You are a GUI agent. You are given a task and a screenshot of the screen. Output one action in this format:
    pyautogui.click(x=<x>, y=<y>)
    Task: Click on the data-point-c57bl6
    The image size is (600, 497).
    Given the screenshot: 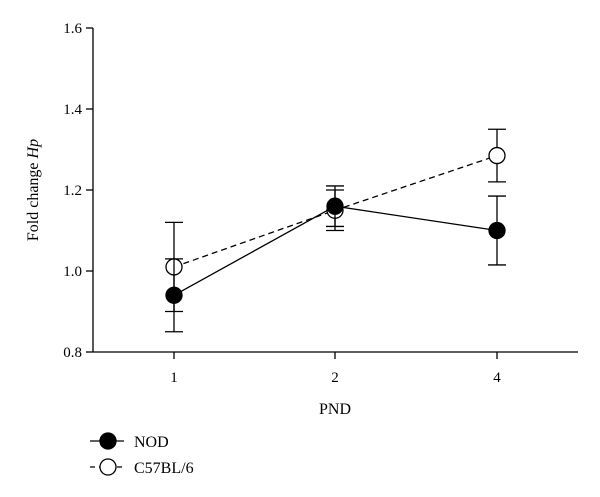 What is the action you would take?
    pyautogui.click(x=497, y=155)
    